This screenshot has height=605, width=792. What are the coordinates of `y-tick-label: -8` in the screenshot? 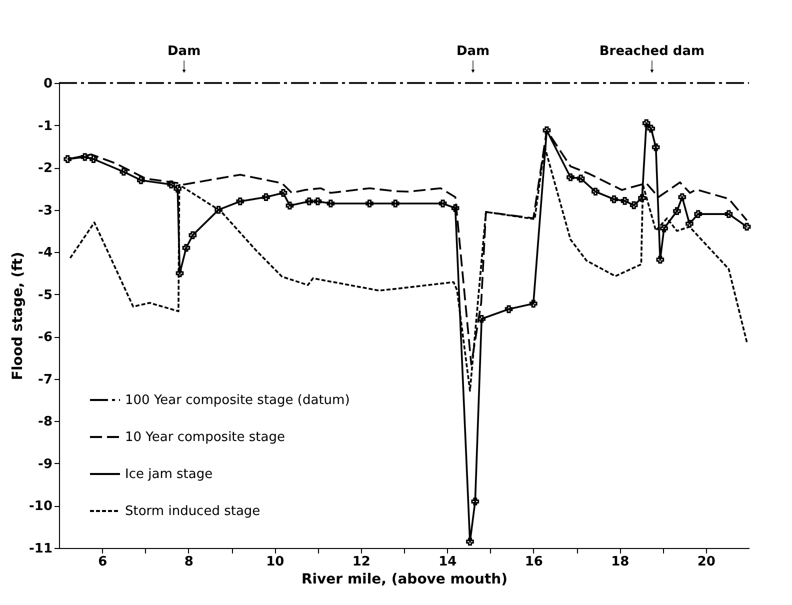 It's located at (45, 422).